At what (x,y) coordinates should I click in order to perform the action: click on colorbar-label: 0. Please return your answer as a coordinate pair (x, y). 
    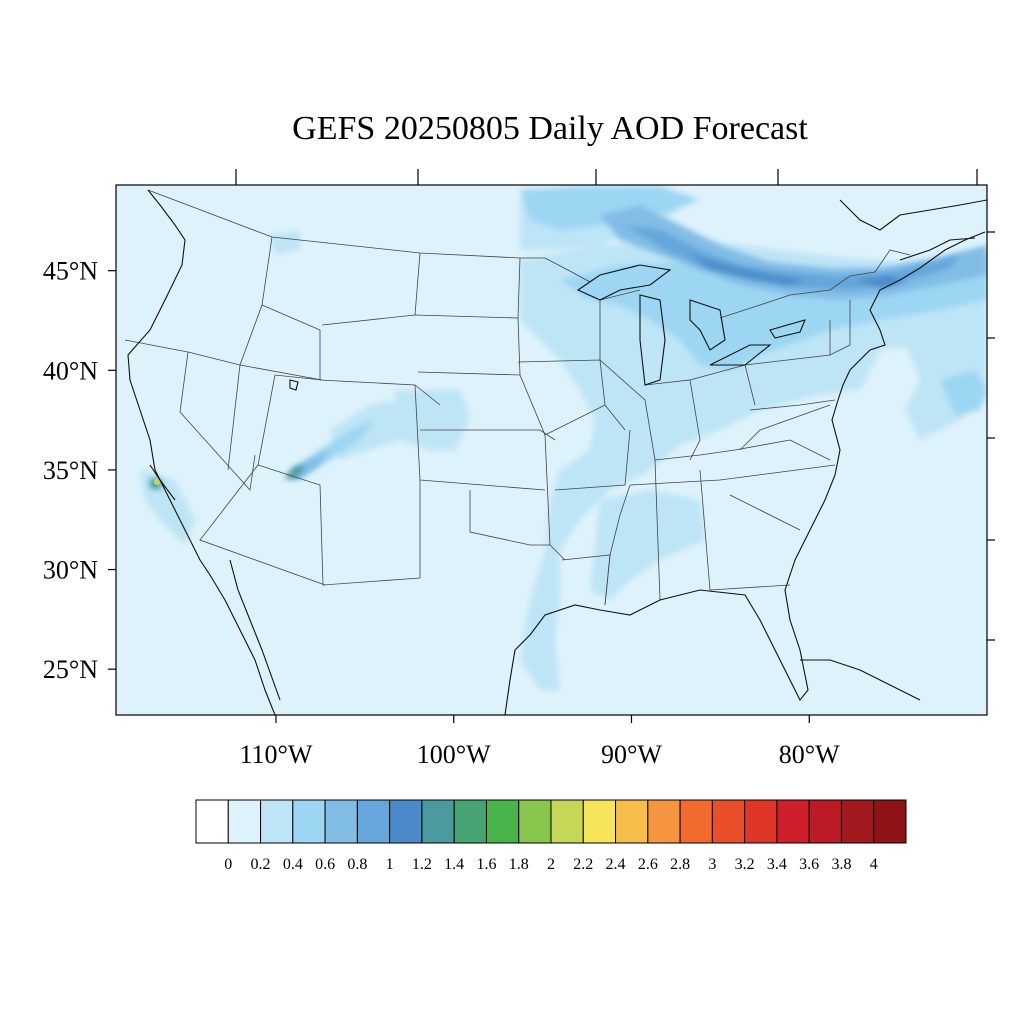
    Looking at the image, I should click on (228, 864).